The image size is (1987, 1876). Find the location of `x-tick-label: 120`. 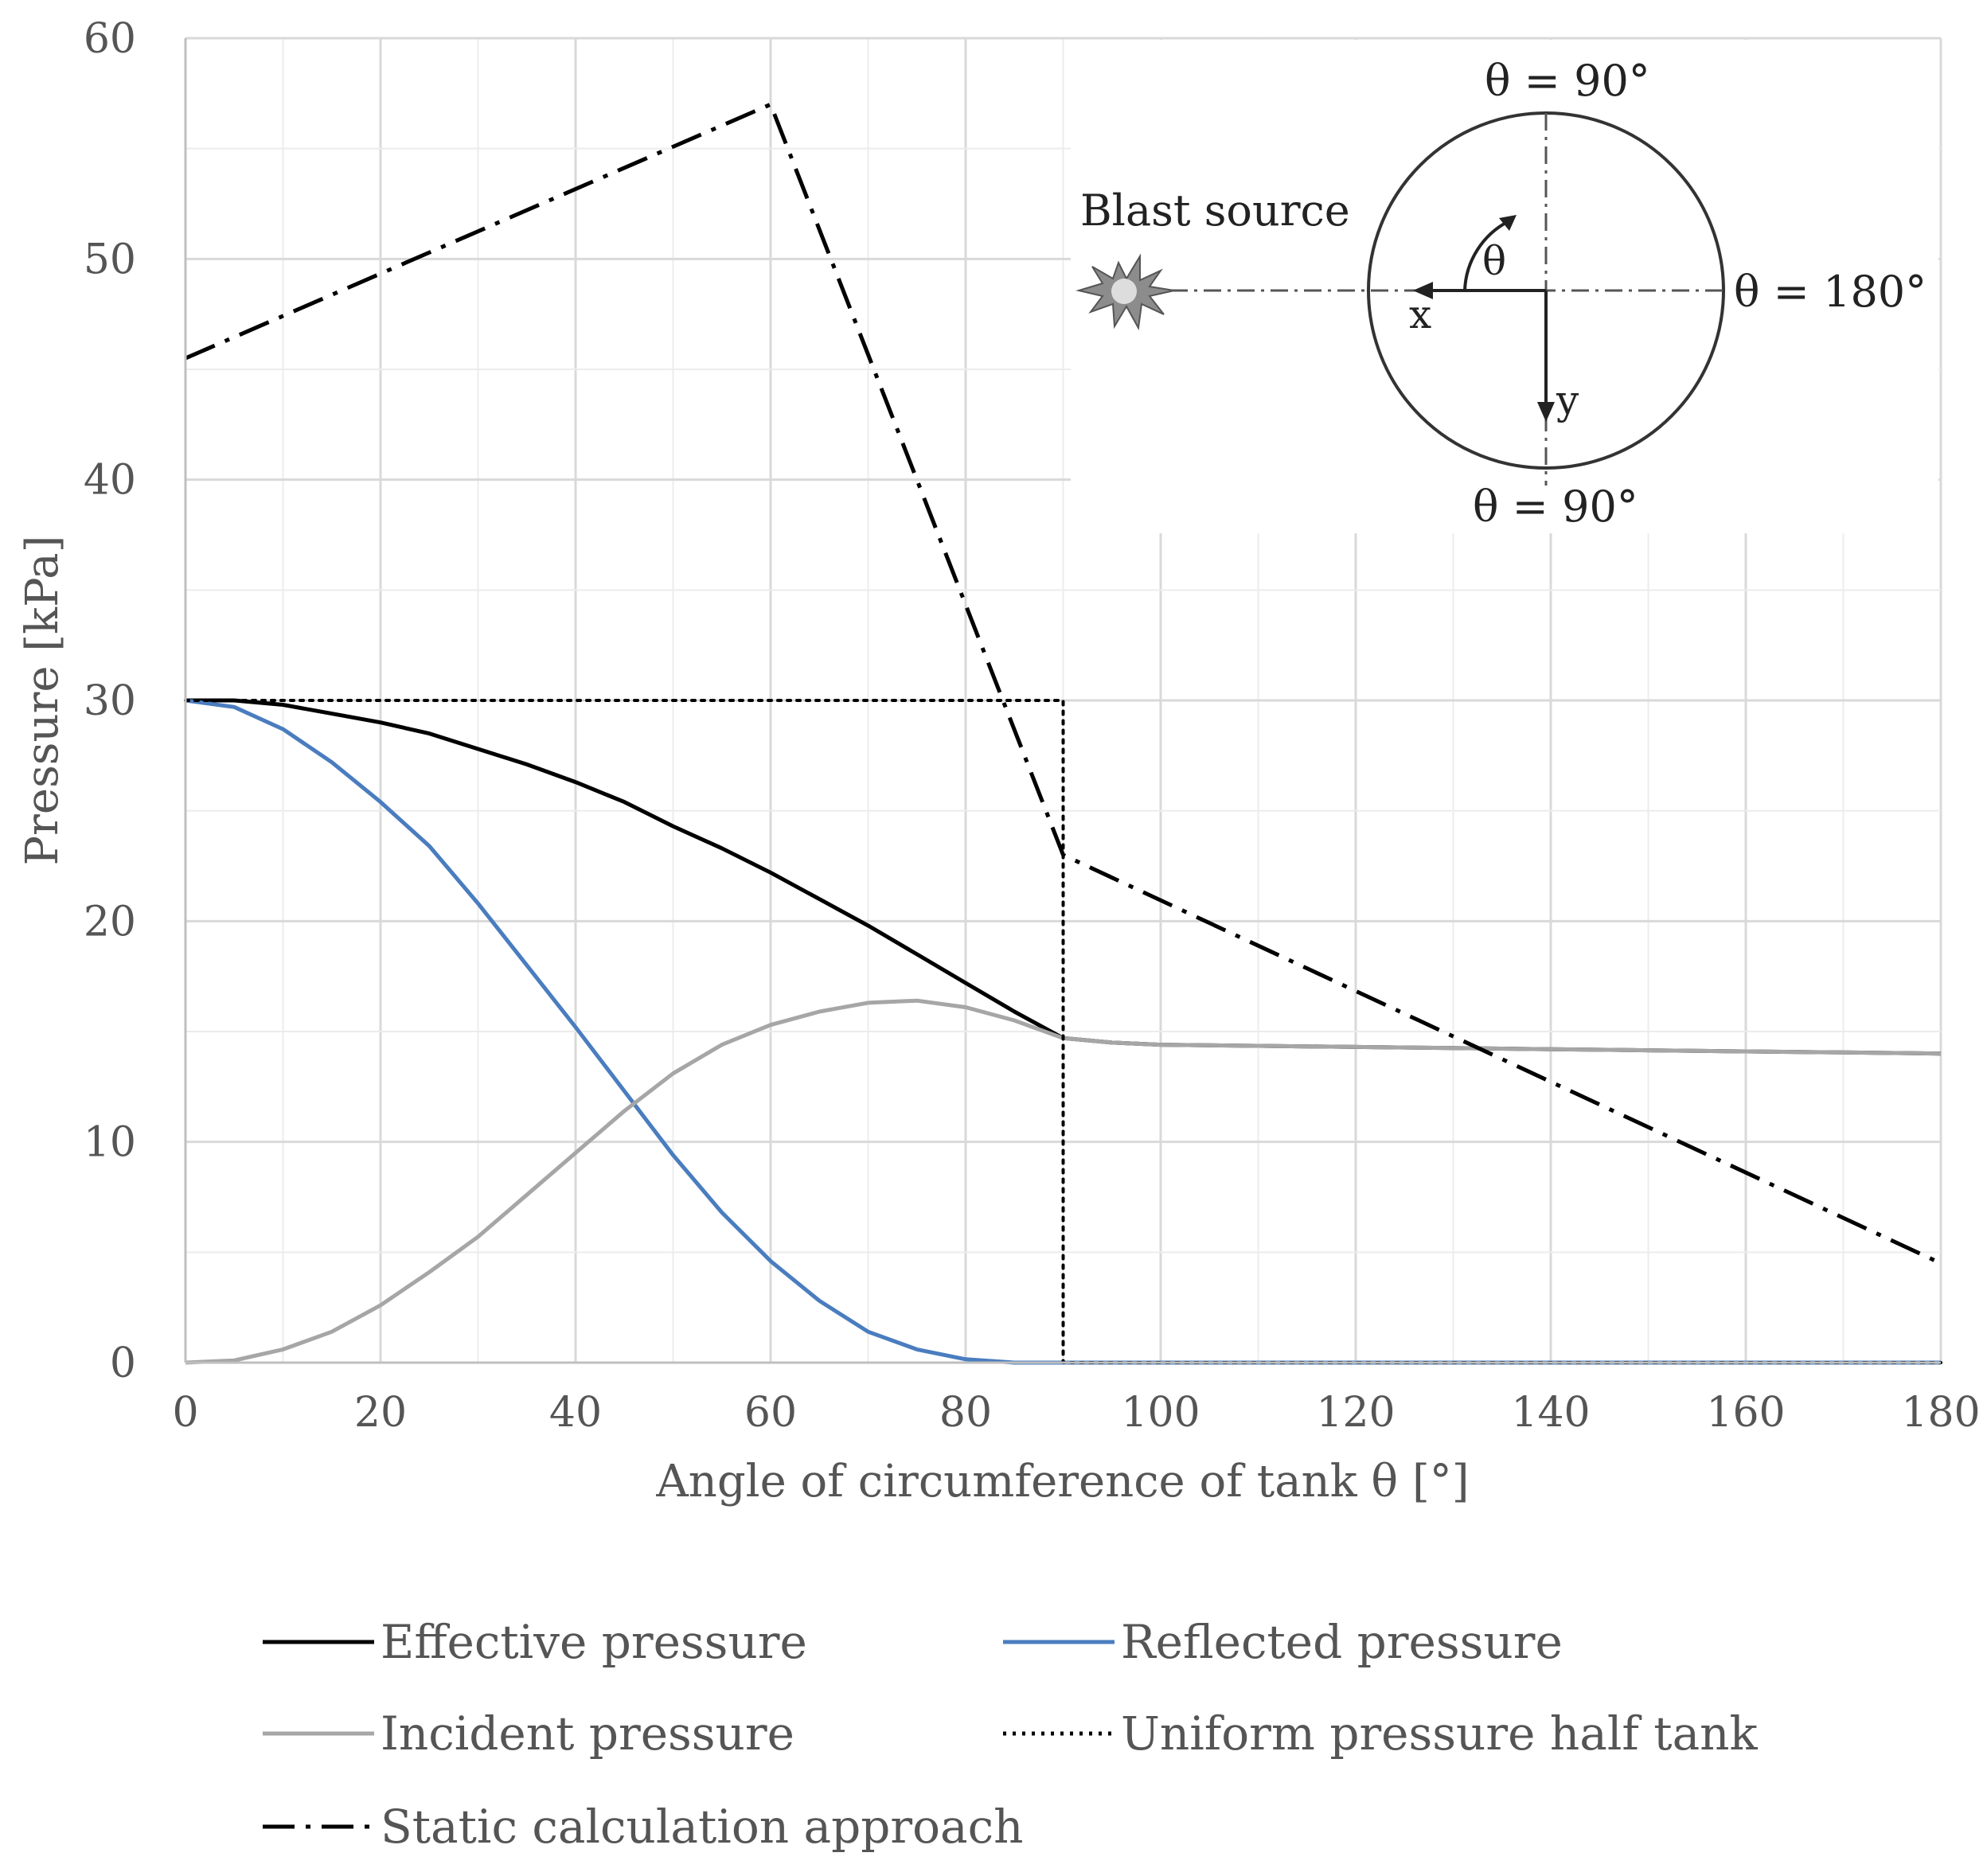

x-tick-label: 120 is located at coordinates (1356, 1413).